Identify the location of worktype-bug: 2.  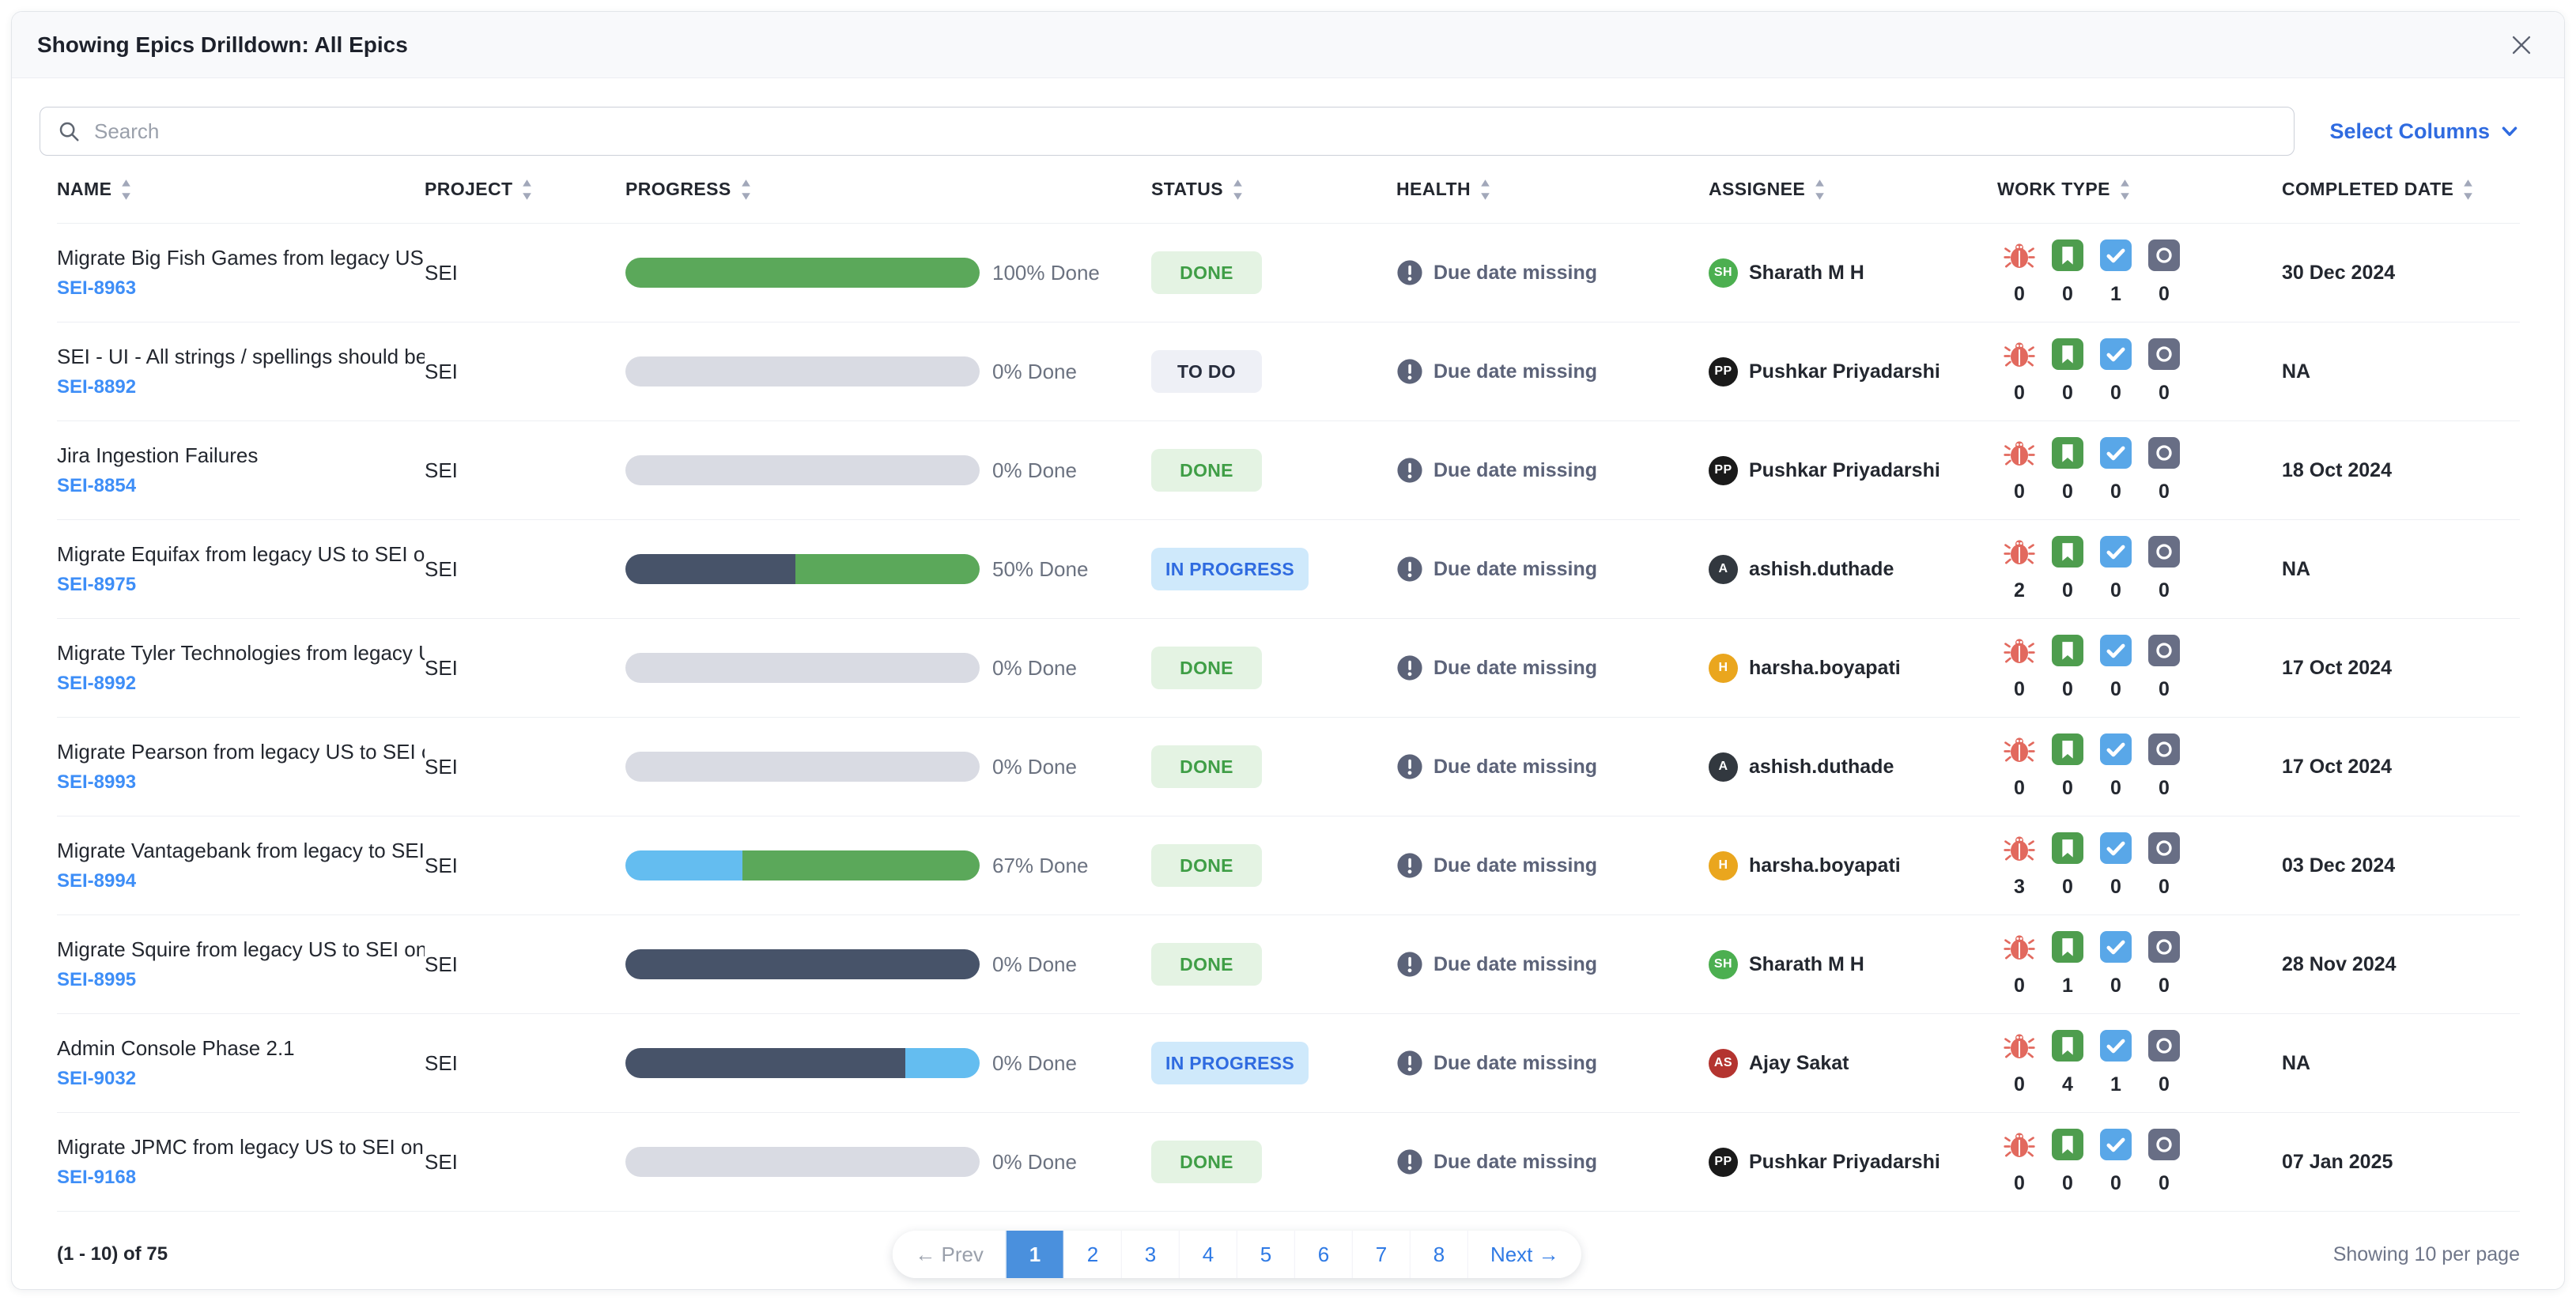
(2019, 569).